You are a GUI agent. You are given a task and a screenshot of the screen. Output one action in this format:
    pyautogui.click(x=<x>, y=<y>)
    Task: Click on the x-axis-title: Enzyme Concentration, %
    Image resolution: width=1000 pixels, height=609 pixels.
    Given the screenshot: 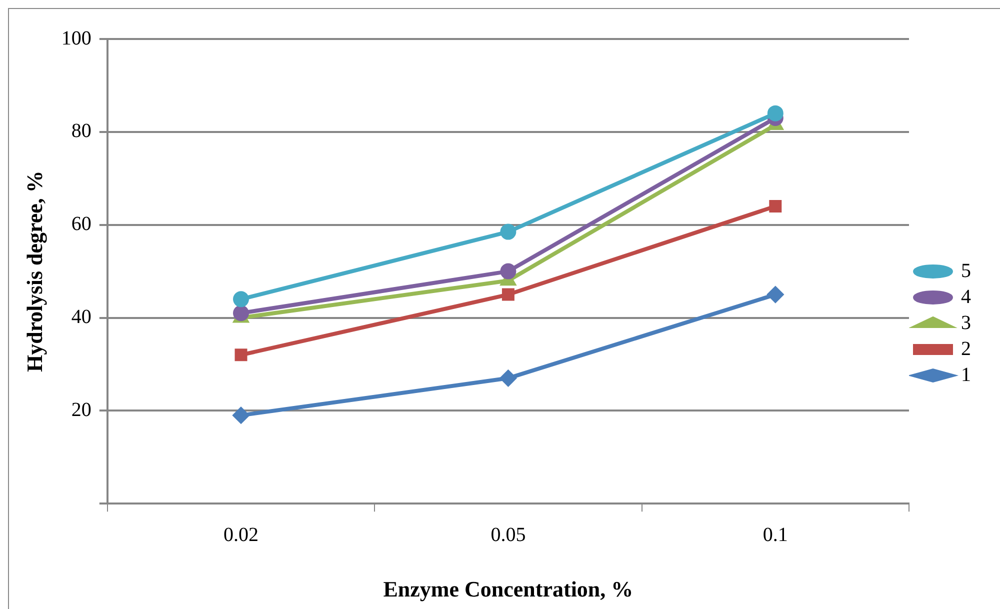 What is the action you would take?
    pyautogui.click(x=508, y=589)
    